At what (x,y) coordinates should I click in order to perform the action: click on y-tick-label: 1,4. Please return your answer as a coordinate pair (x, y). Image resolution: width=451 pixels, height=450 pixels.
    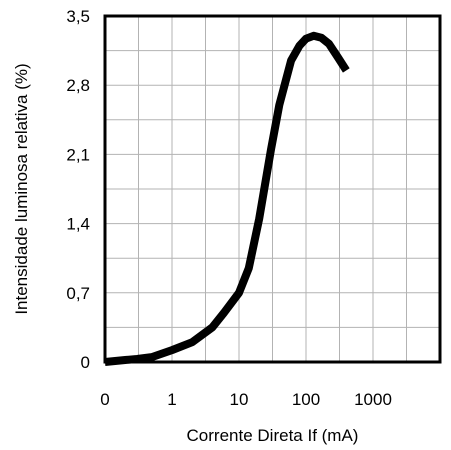
    Looking at the image, I should click on (78, 224).